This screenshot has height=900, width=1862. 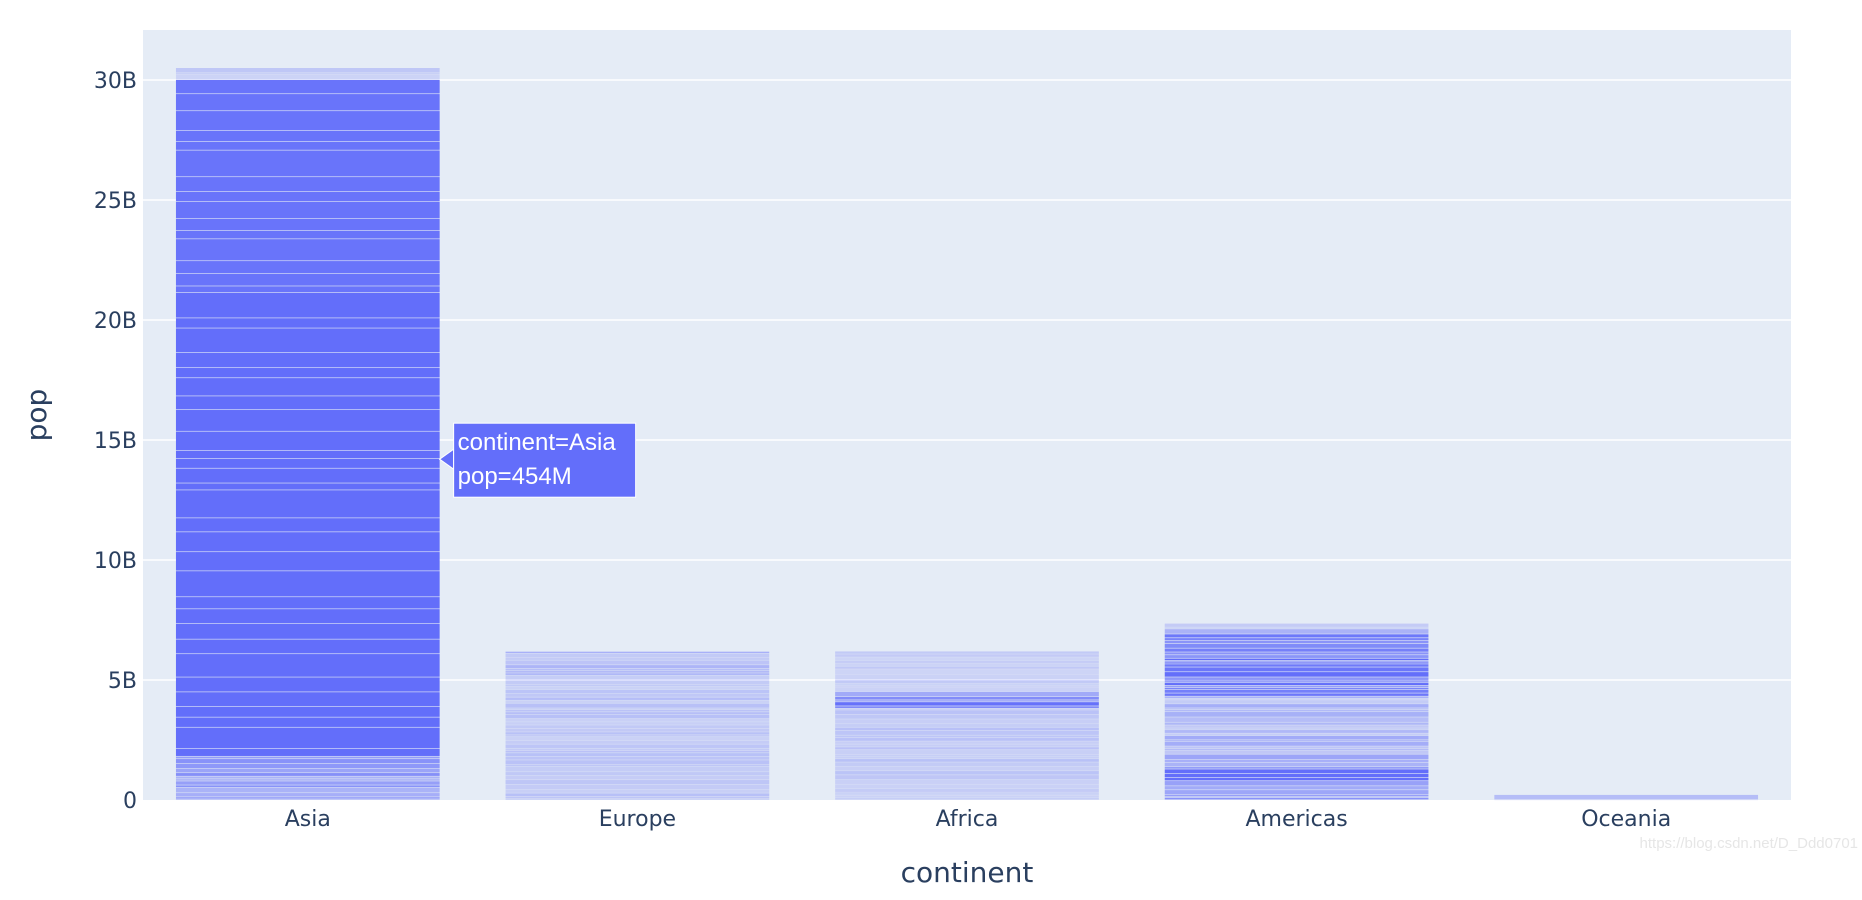 I want to click on bar-oceania-stack, so click(x=1626, y=797).